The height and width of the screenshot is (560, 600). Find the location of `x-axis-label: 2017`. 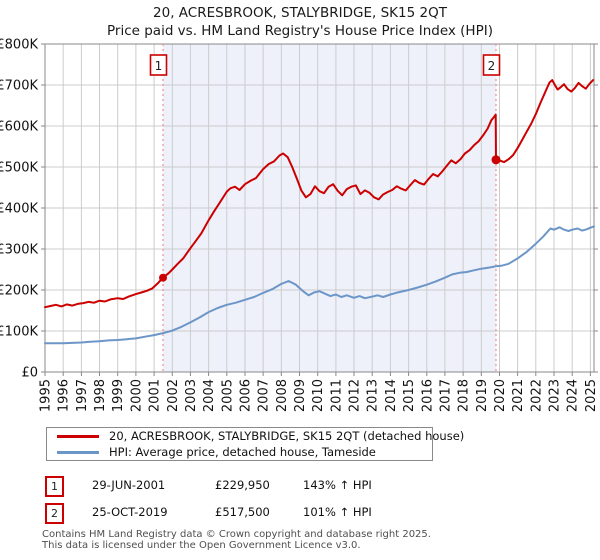

x-axis-label: 2017 is located at coordinates (445, 395).